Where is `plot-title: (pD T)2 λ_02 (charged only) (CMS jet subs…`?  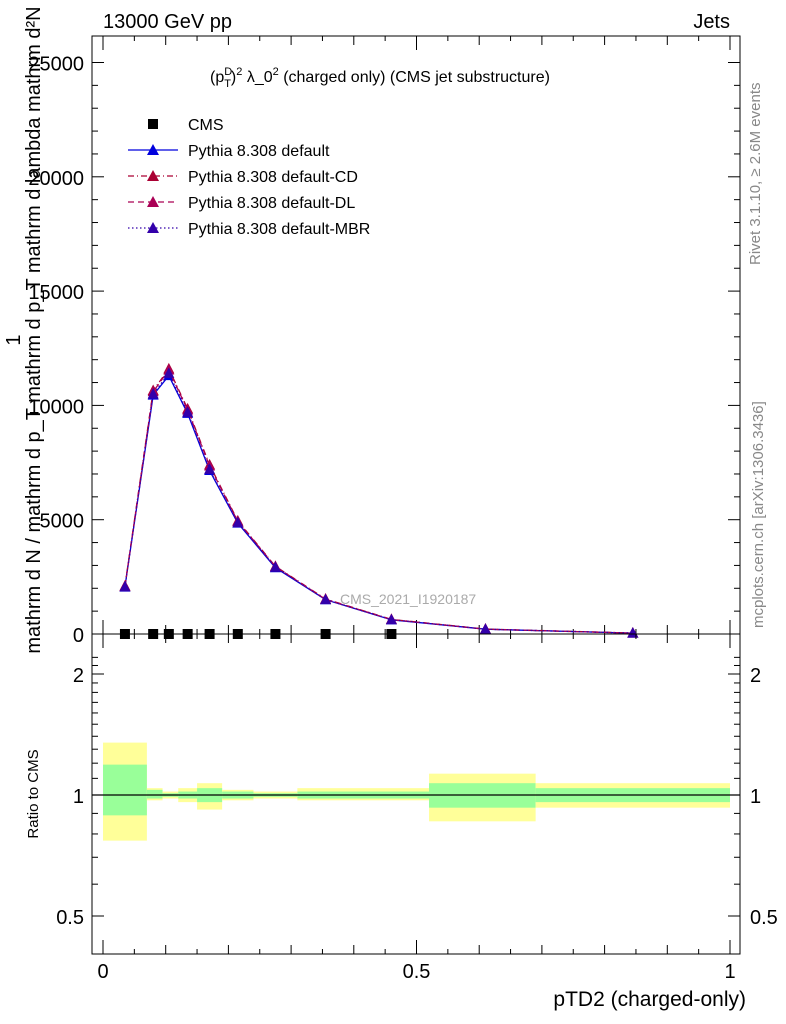 plot-title: (pD T)2 λ_02 (charged only) (CMS jet subs… is located at coordinates (380, 78).